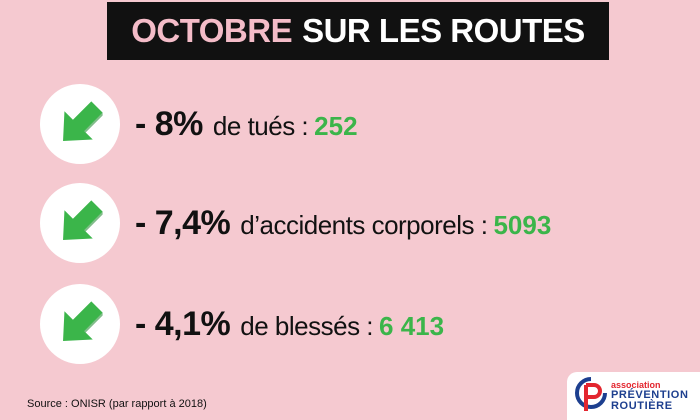  Describe the element at coordinates (650, 394) in the screenshot. I see `logo-line-prevention: PRÉVENTION` at that location.